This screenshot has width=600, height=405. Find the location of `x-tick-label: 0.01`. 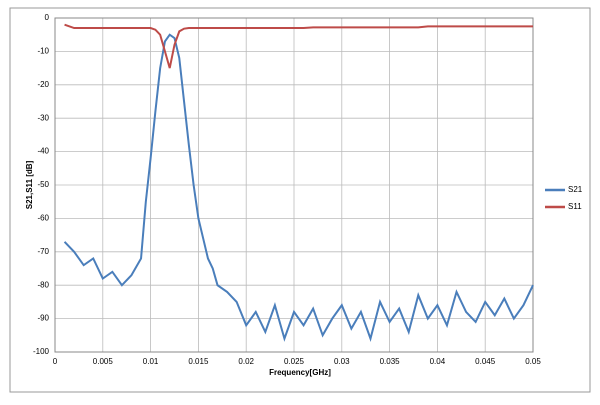

x-tick-label: 0.01 is located at coordinates (151, 361).